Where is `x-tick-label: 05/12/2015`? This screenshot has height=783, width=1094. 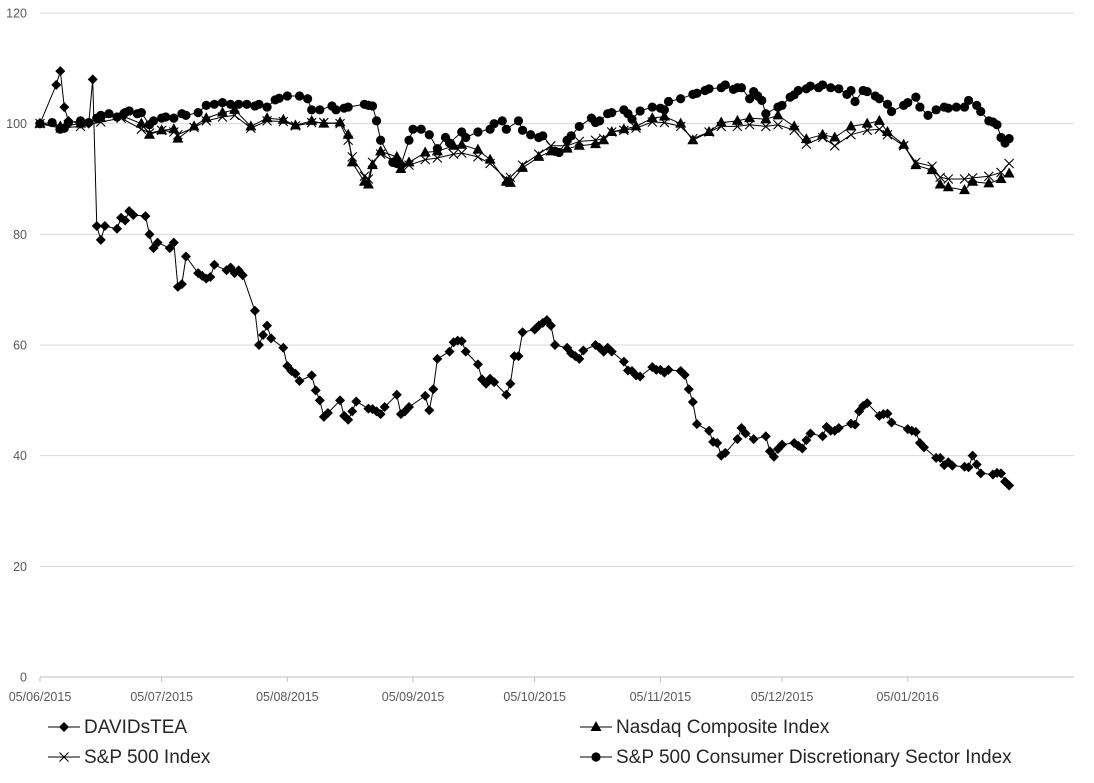
x-tick-label: 05/12/2015 is located at coordinates (782, 697).